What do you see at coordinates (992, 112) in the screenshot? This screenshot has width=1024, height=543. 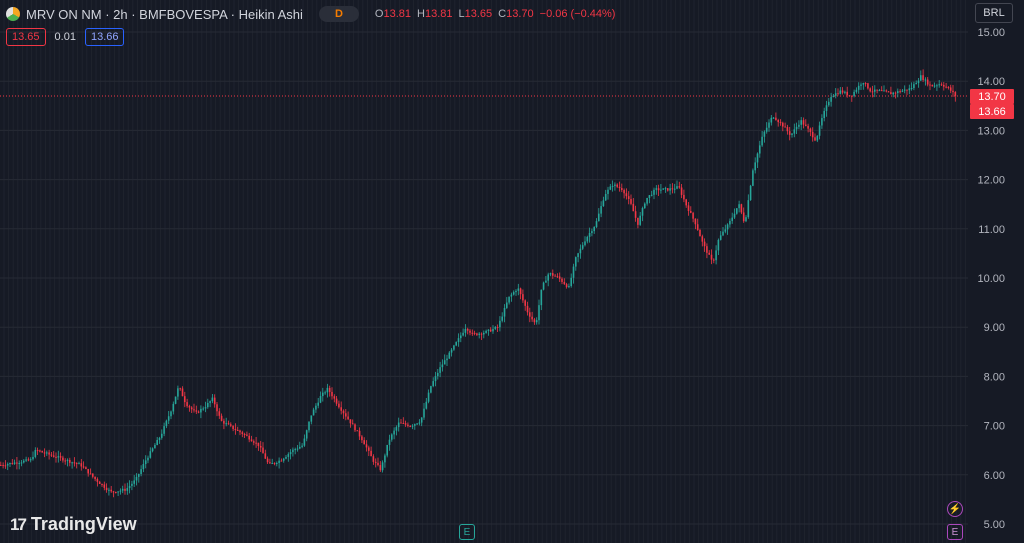 I see `bid-price-tag-text: 13.66` at bounding box center [992, 112].